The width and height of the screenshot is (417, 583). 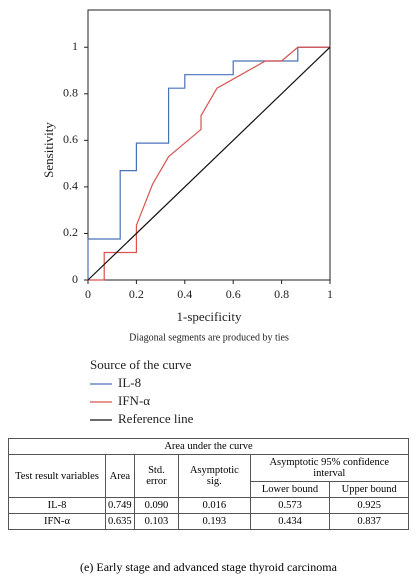 I want to click on cell: IL-8, so click(x=57, y=505).